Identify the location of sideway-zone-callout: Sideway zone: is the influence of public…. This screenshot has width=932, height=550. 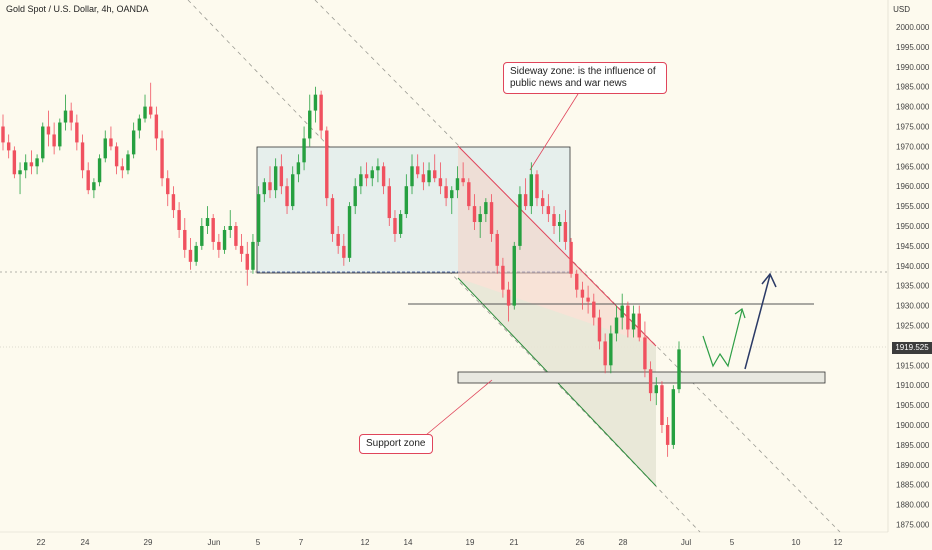
(585, 78).